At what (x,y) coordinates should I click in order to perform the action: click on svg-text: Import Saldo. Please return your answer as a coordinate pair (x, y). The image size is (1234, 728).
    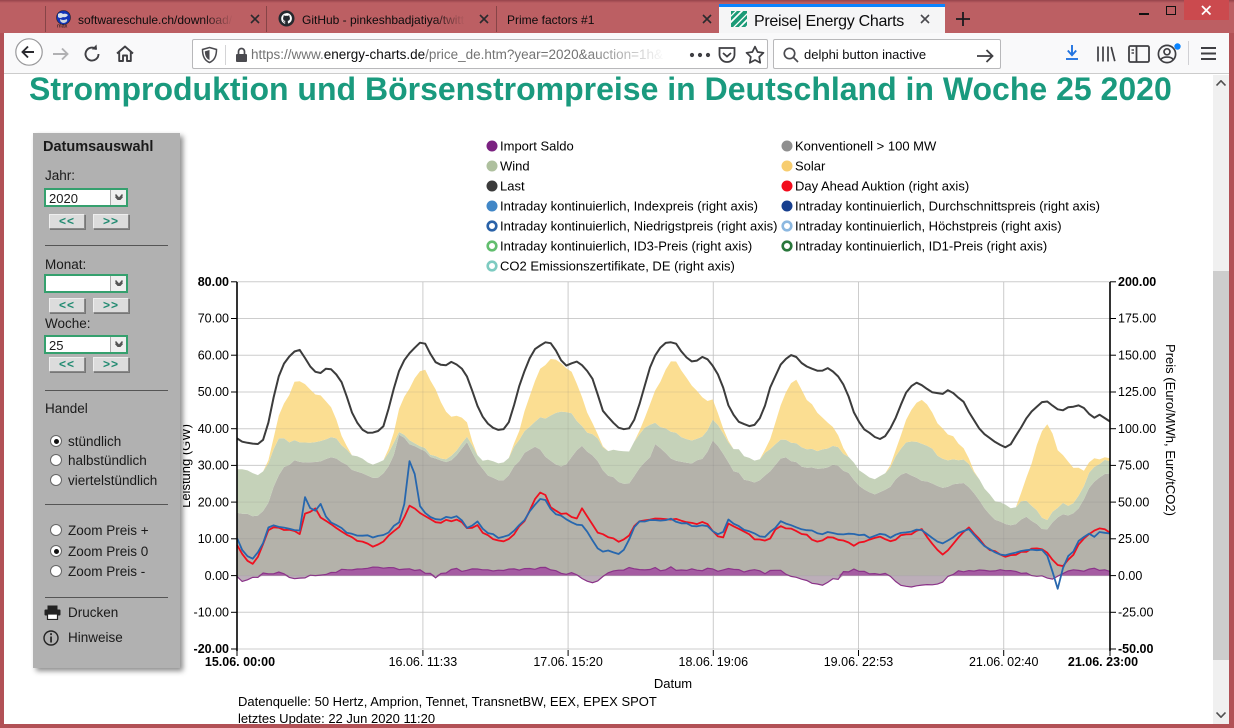
    Looking at the image, I should click on (537, 146).